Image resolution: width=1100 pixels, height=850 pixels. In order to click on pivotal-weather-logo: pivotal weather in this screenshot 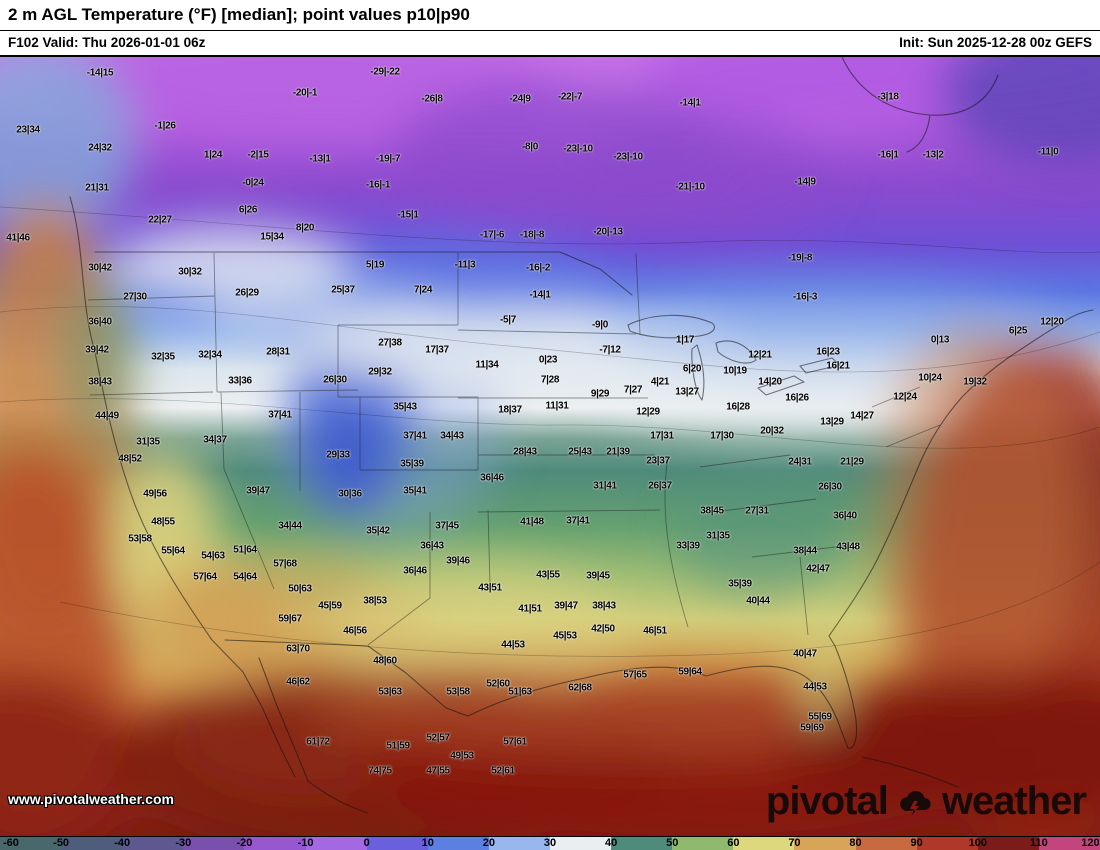, I will do `click(926, 801)`.